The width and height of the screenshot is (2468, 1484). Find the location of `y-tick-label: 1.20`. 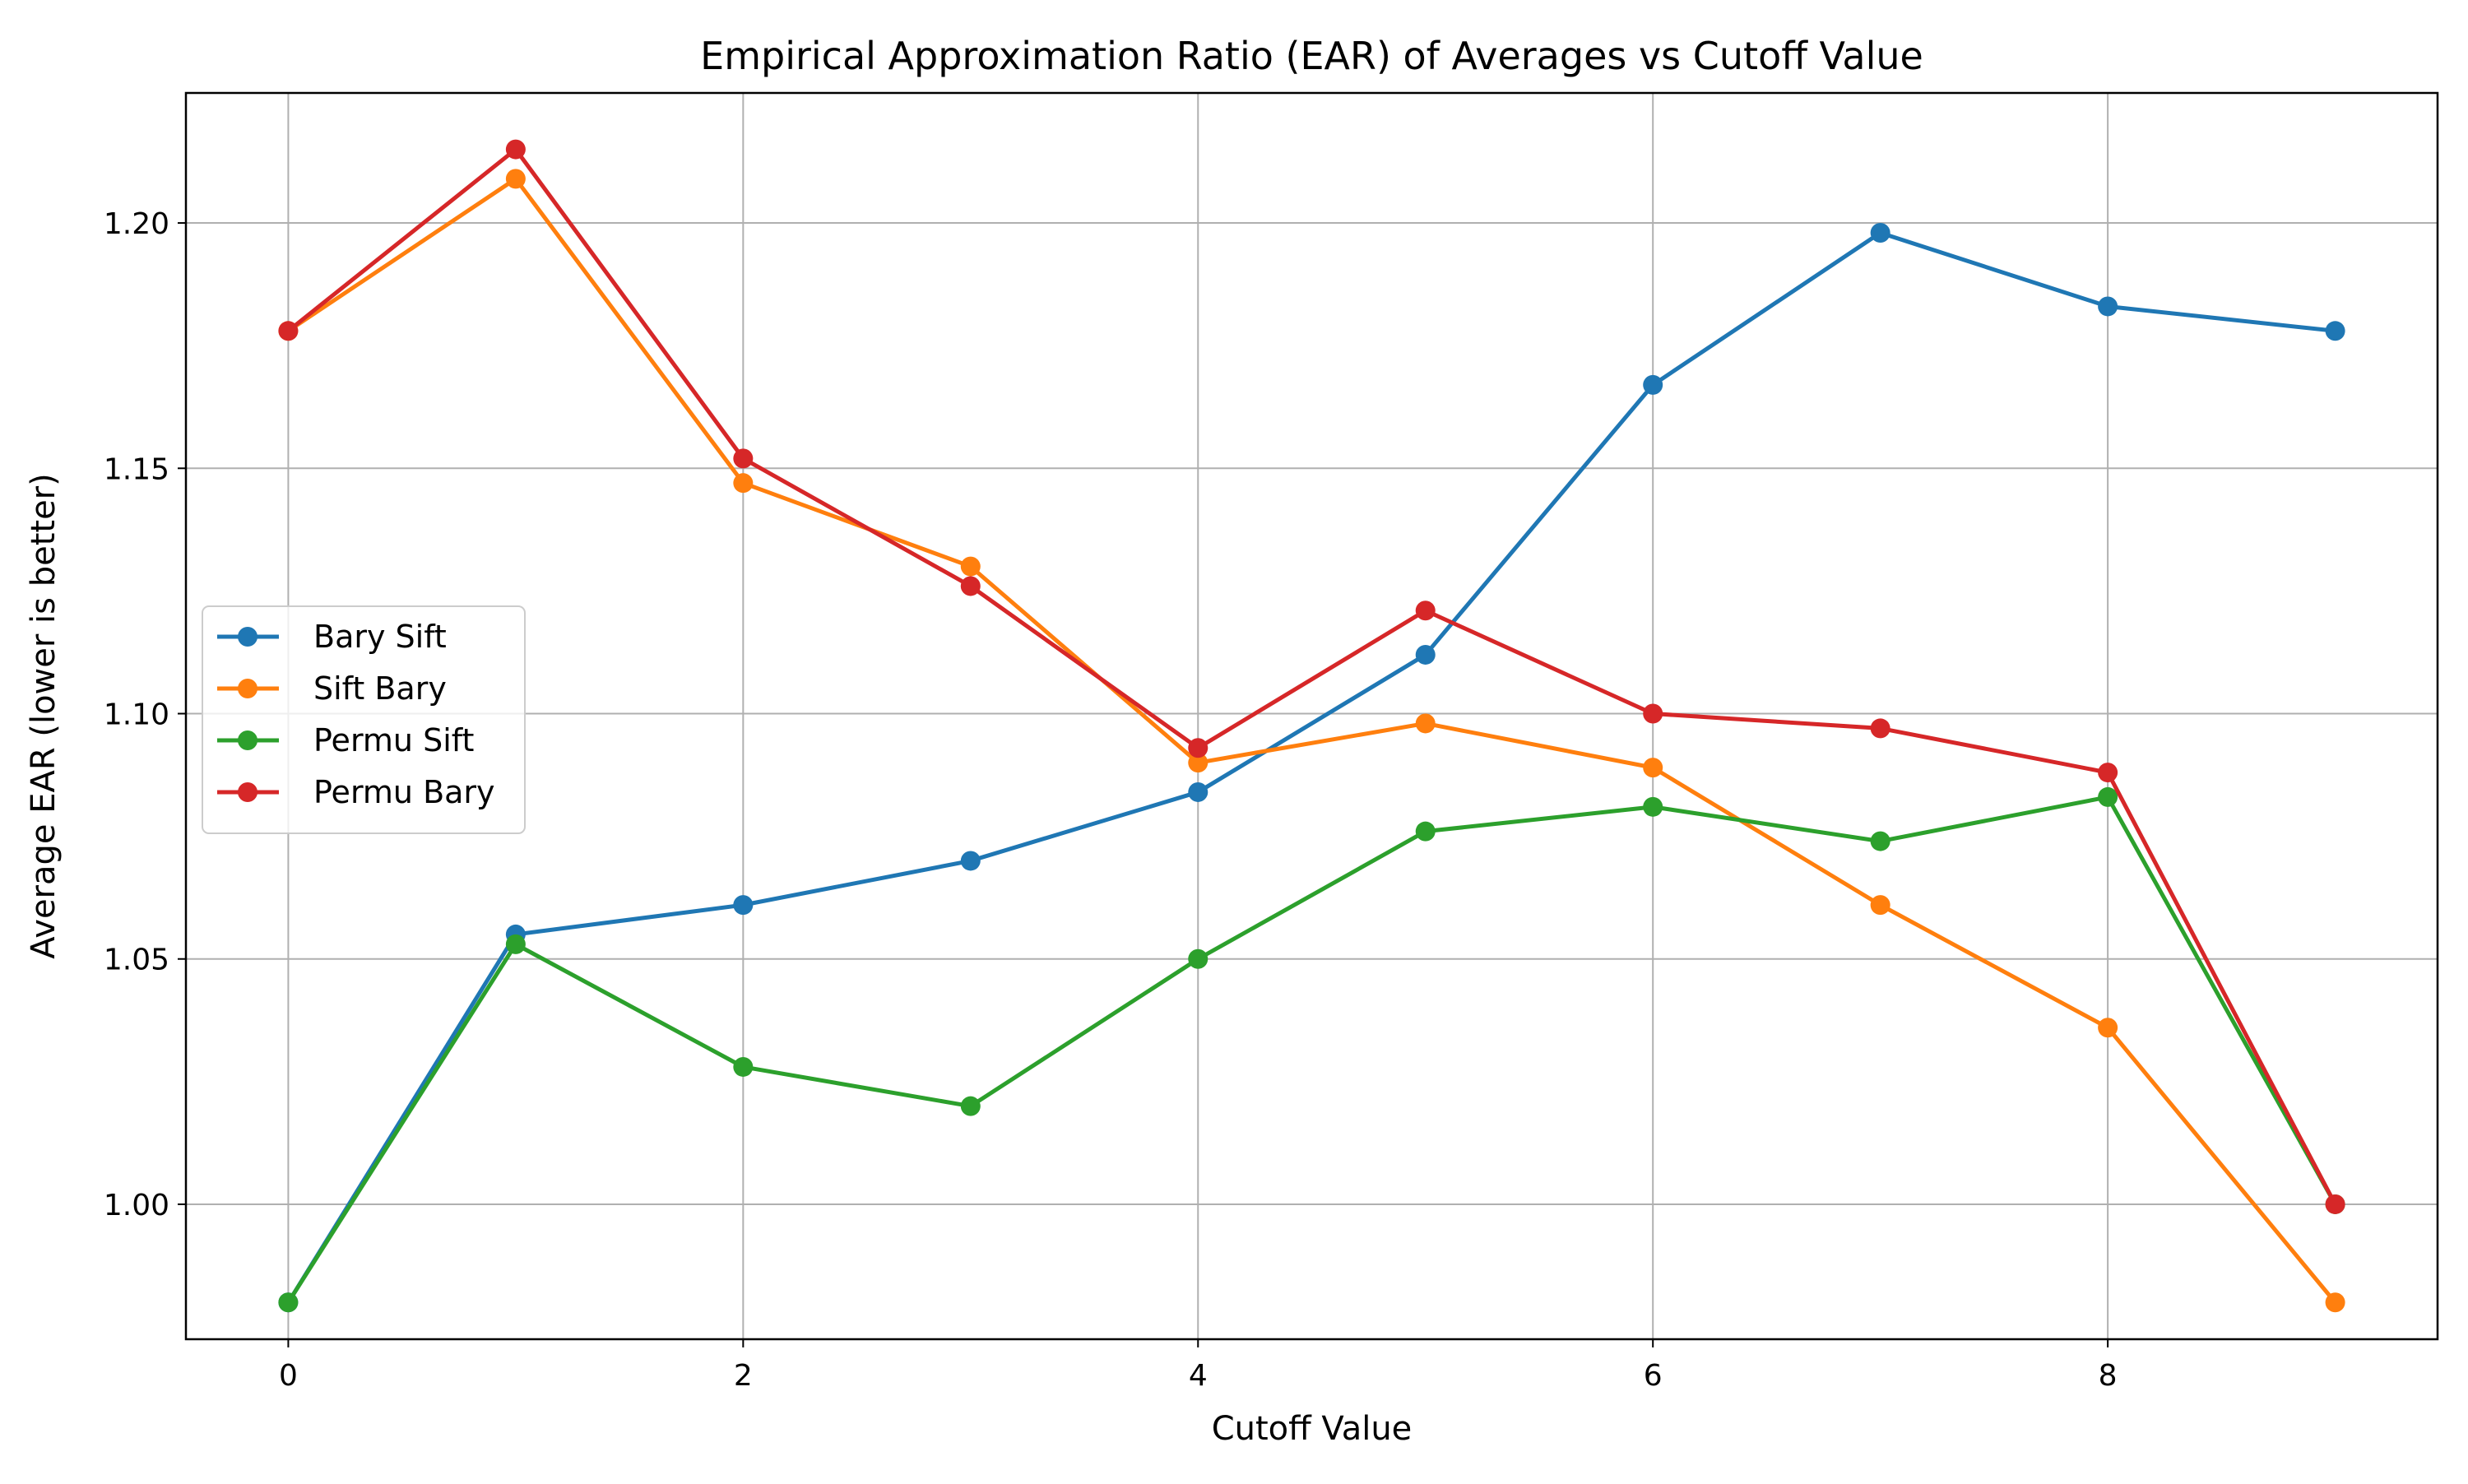

y-tick-label: 1.20 is located at coordinates (136, 224).